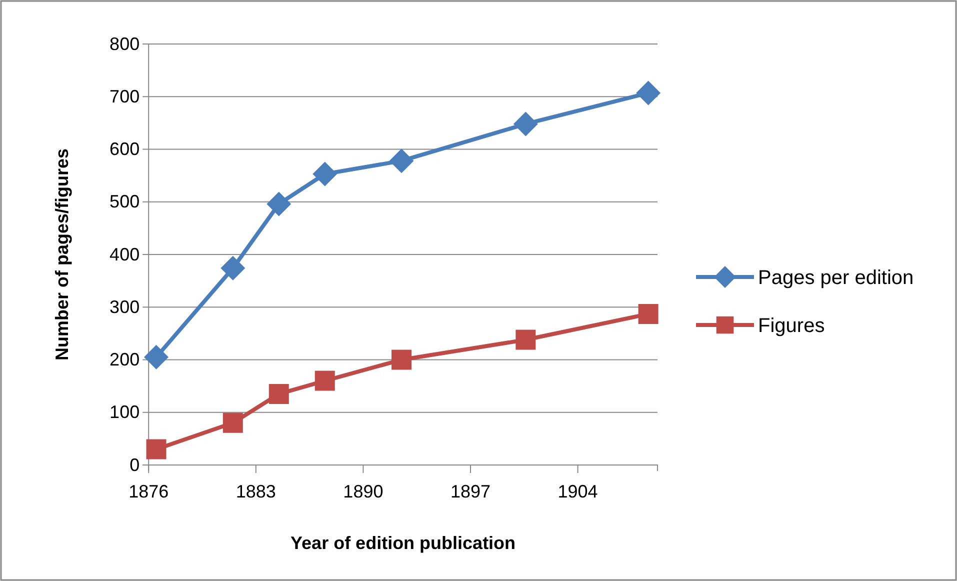  Describe the element at coordinates (578, 491) in the screenshot. I see `x-tick-label: 1904` at that location.